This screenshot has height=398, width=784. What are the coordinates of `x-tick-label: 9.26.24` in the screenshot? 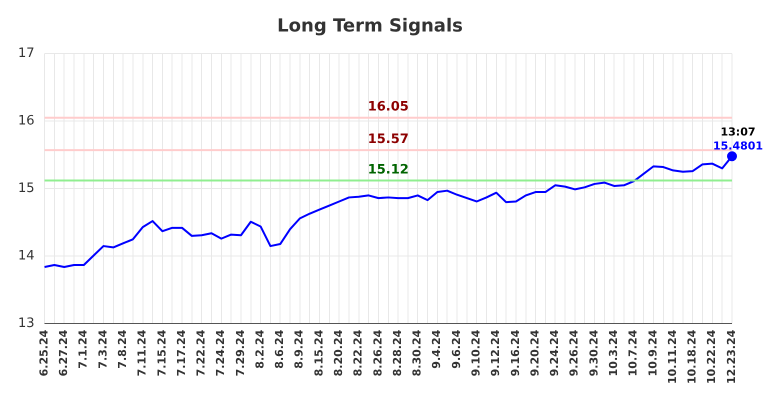 It's located at (574, 352).